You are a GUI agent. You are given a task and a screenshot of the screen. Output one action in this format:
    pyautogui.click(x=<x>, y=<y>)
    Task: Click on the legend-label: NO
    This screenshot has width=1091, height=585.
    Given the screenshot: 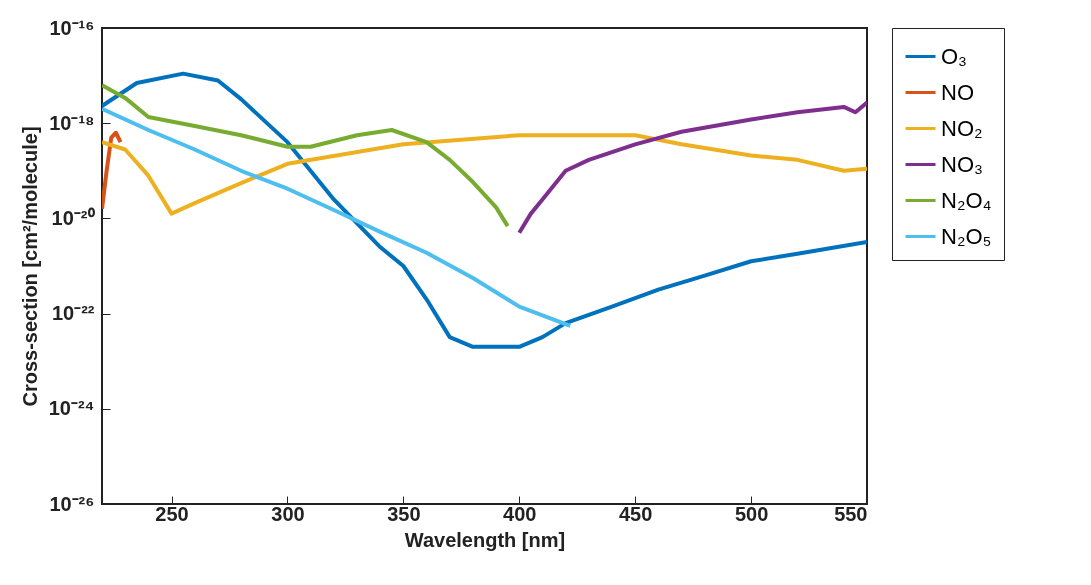 What is the action you would take?
    pyautogui.click(x=957, y=92)
    